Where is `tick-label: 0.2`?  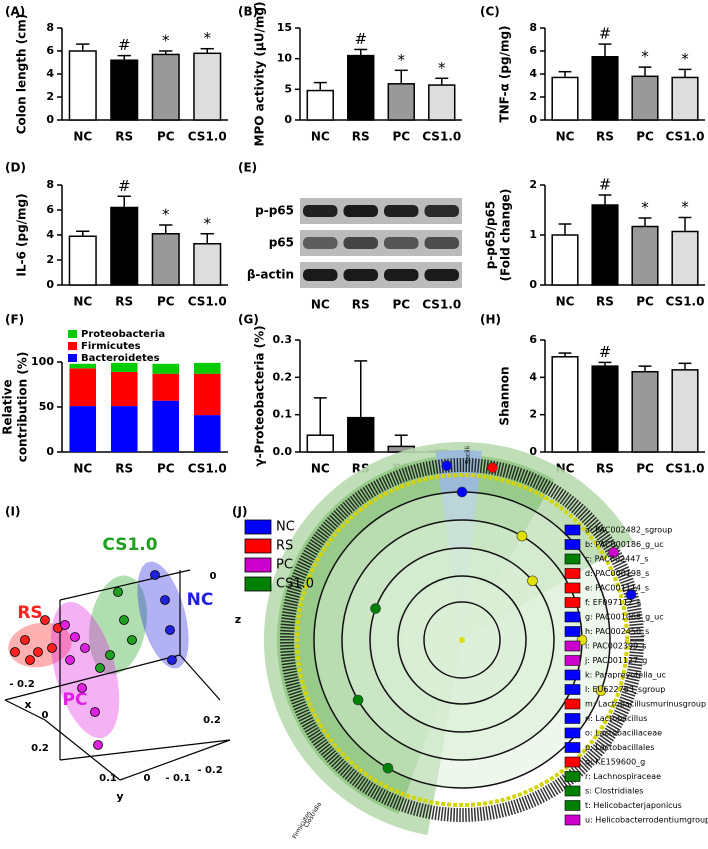
tick-label: 0.2 is located at coordinates (40, 748).